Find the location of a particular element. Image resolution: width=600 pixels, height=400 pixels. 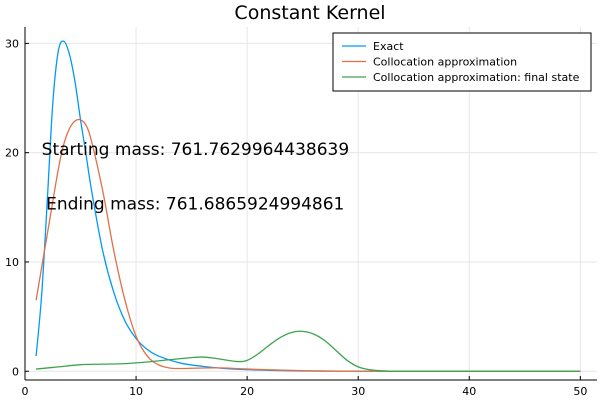

x-tick-label: 10 is located at coordinates (136, 391).